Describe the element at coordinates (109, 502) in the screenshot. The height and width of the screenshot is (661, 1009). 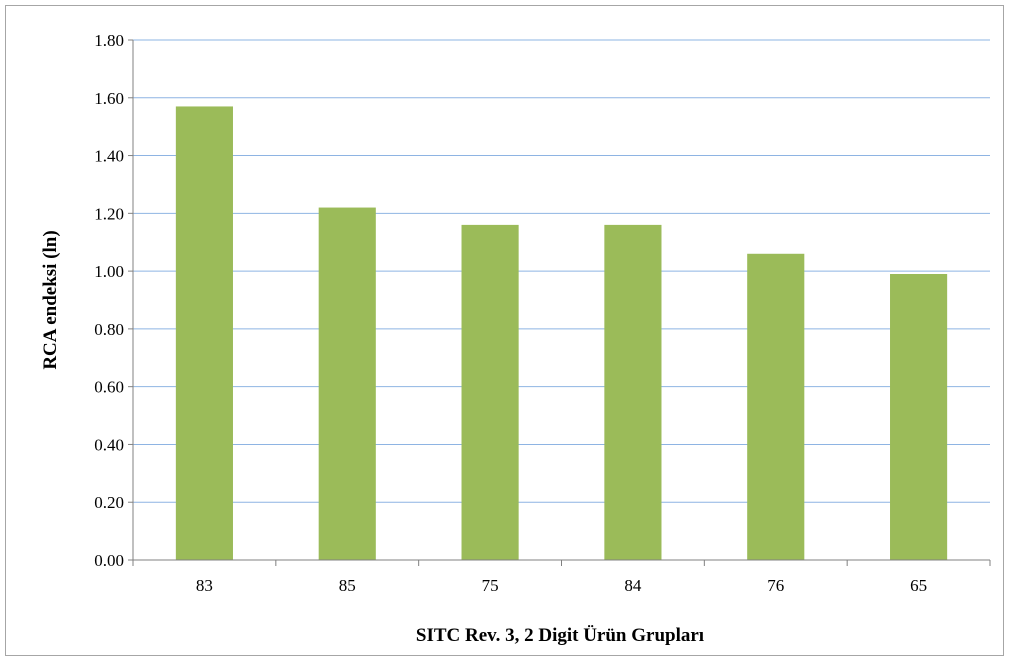
I see `y-tick-label: 0.20` at that location.